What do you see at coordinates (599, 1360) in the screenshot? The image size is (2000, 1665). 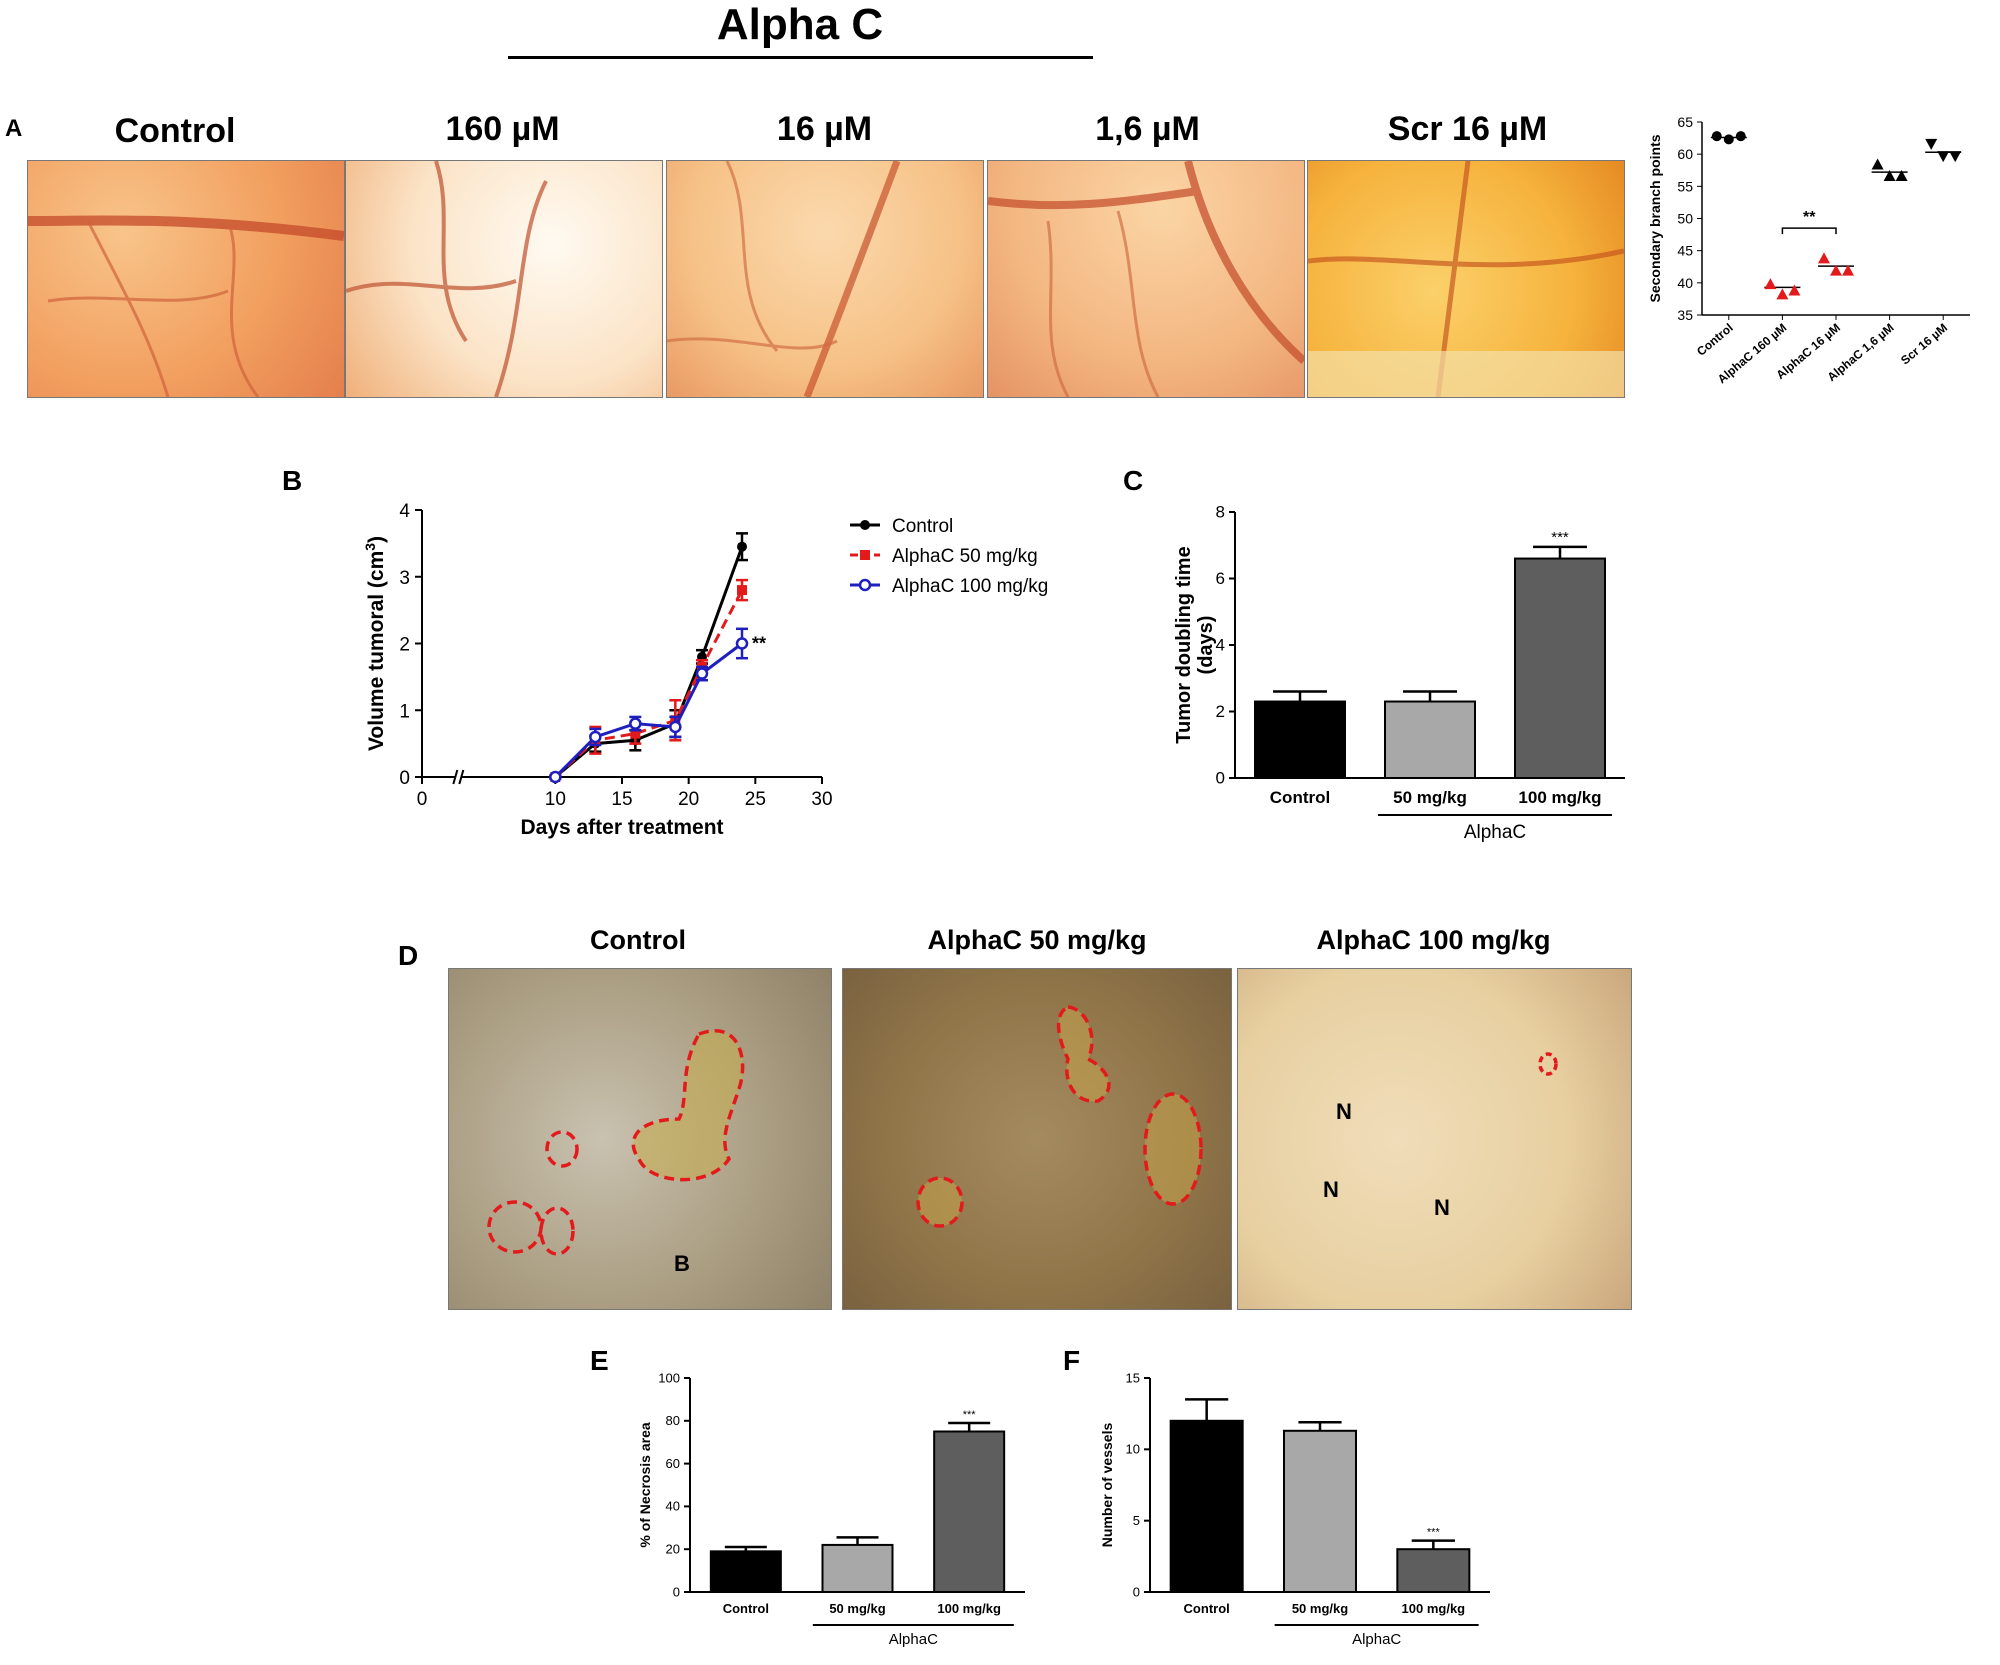 I see `panel-letter-e: E` at bounding box center [599, 1360].